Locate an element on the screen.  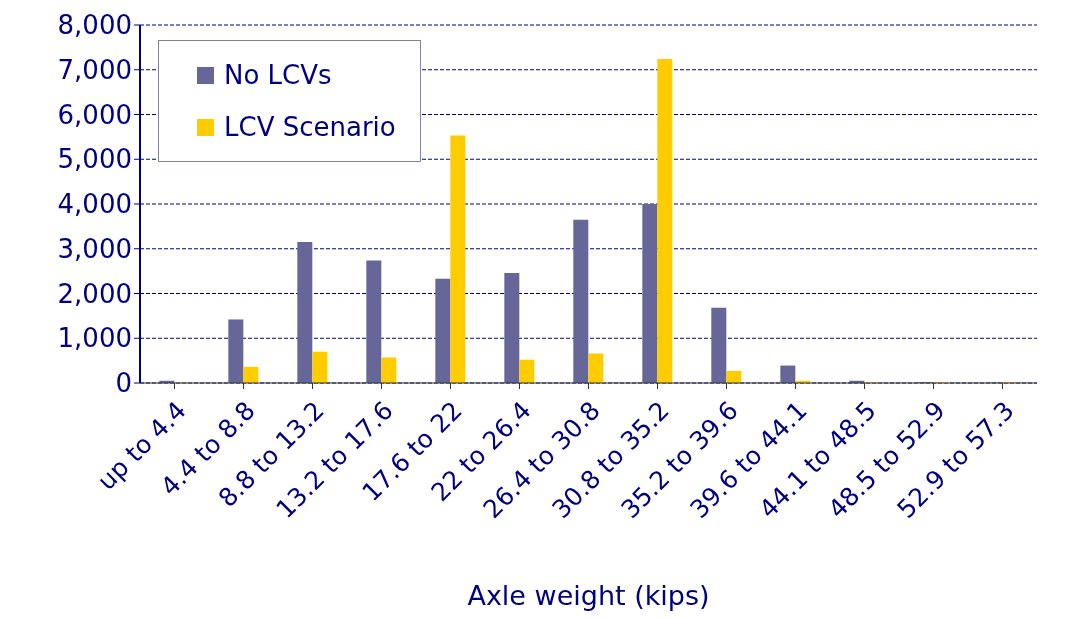
y-tick-label: 7,000 is located at coordinates (94, 69).